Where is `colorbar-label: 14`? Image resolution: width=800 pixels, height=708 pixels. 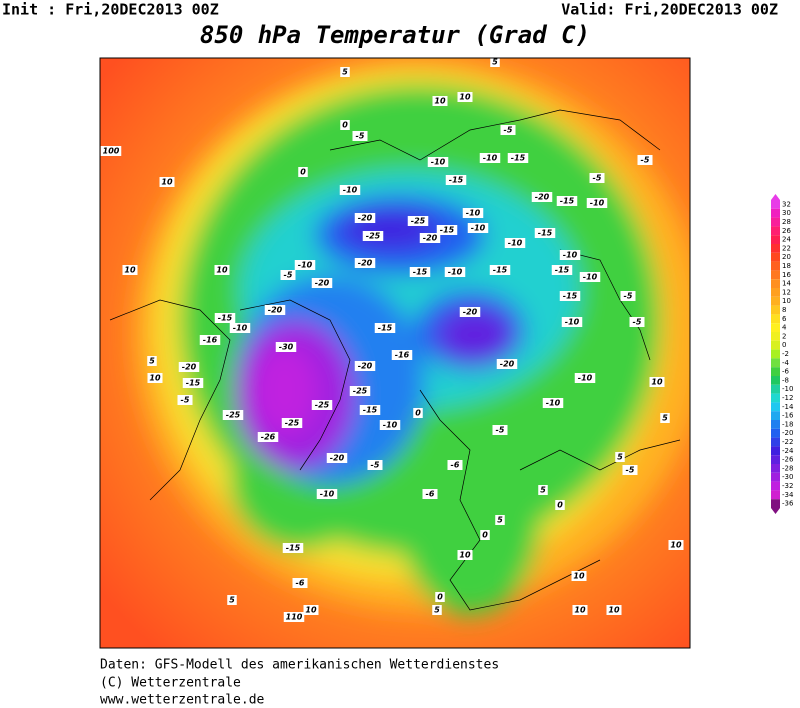
colorbar-label: 14 is located at coordinates (786, 284).